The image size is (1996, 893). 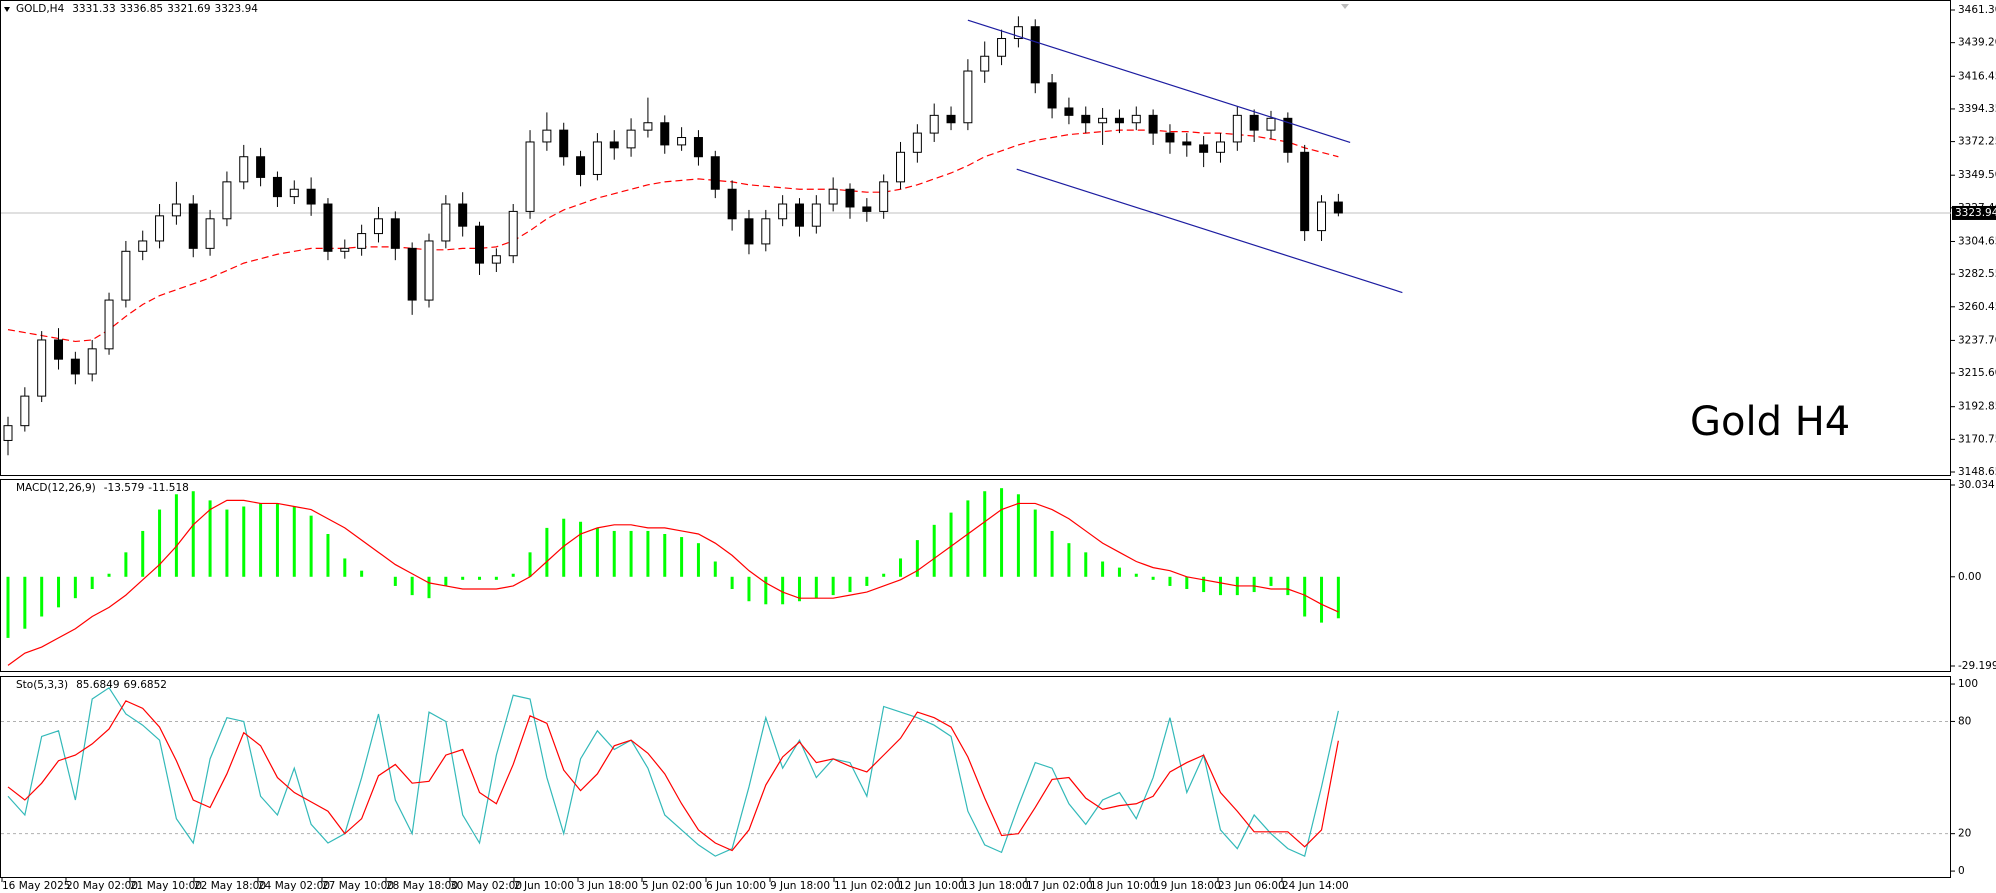 I want to click on y-tick-label: 20, so click(x=1964, y=834).